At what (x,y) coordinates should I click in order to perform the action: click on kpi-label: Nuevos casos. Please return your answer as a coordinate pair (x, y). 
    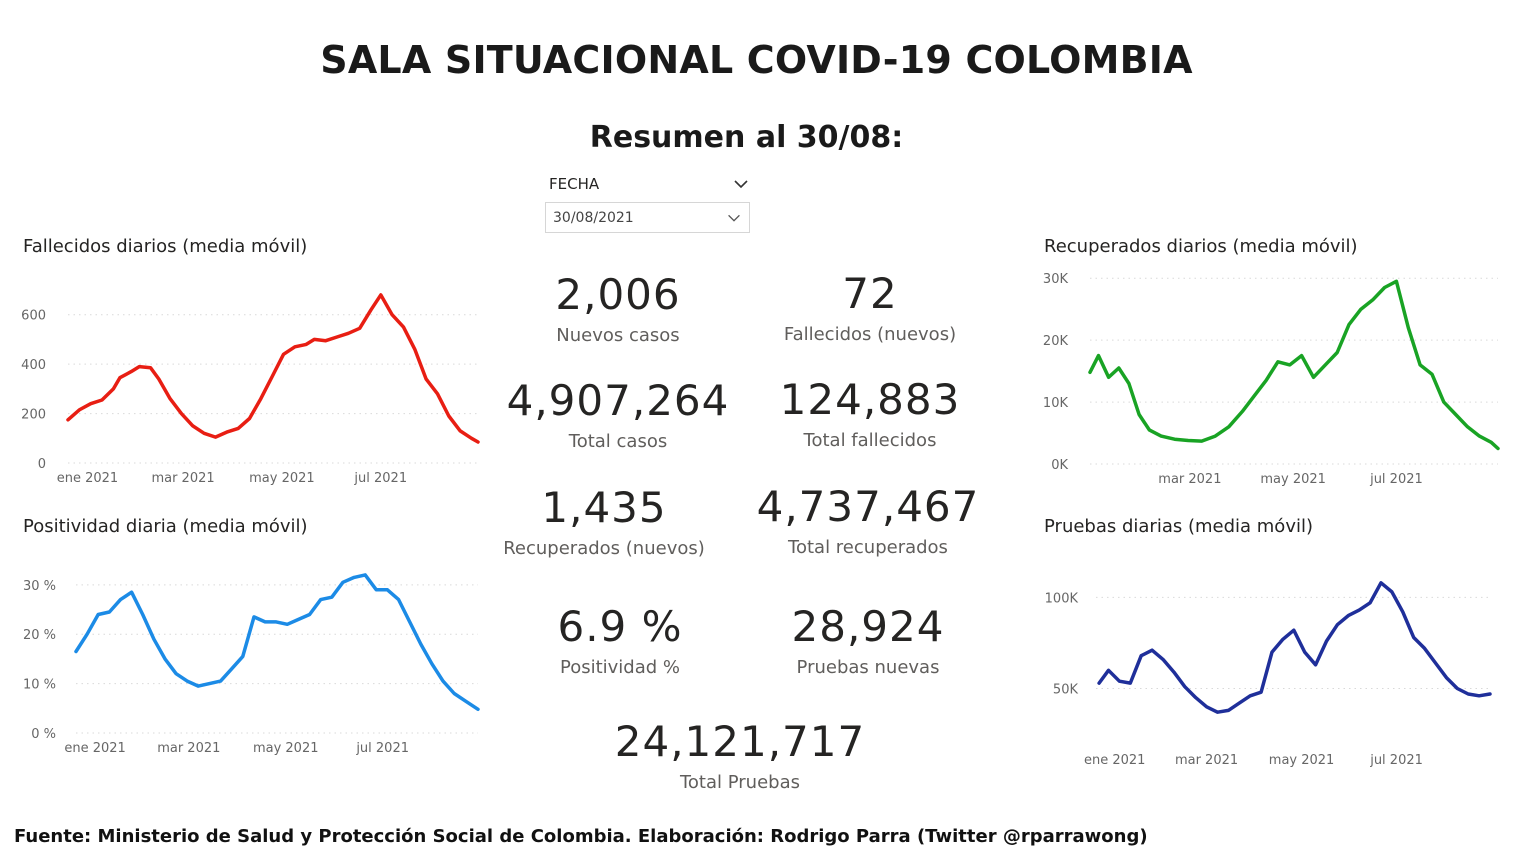
    Looking at the image, I should click on (618, 335).